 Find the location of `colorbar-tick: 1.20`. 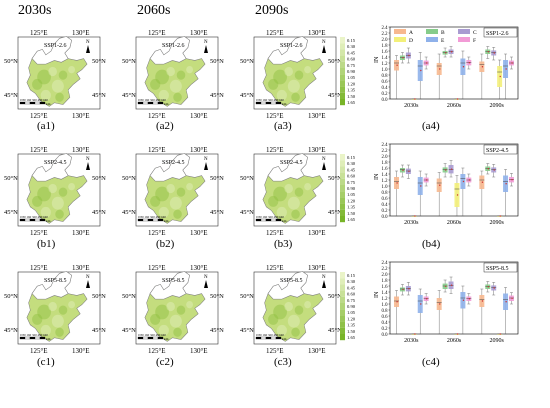

colorbar-tick: 1.20 is located at coordinates (351, 318).